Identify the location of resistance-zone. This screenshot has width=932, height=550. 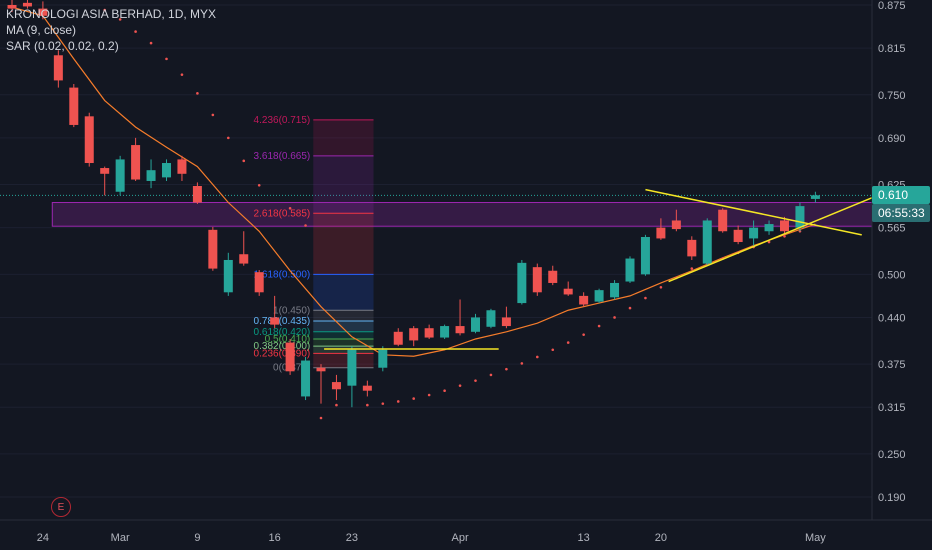
(462, 214).